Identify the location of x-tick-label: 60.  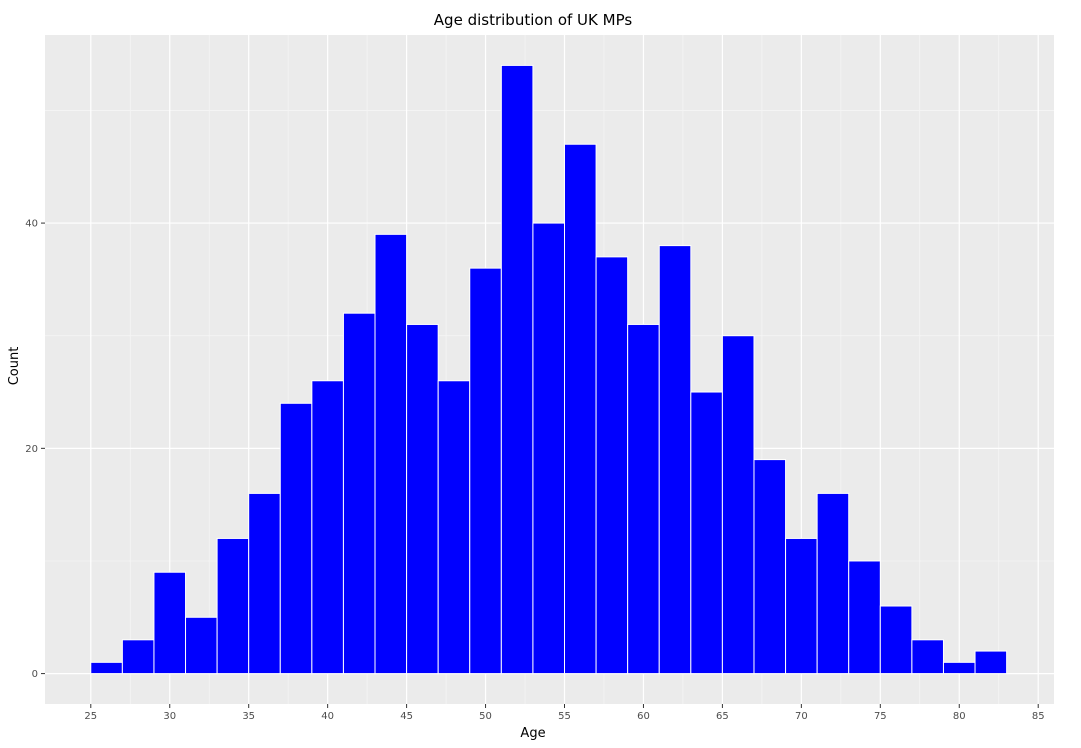
(643, 716).